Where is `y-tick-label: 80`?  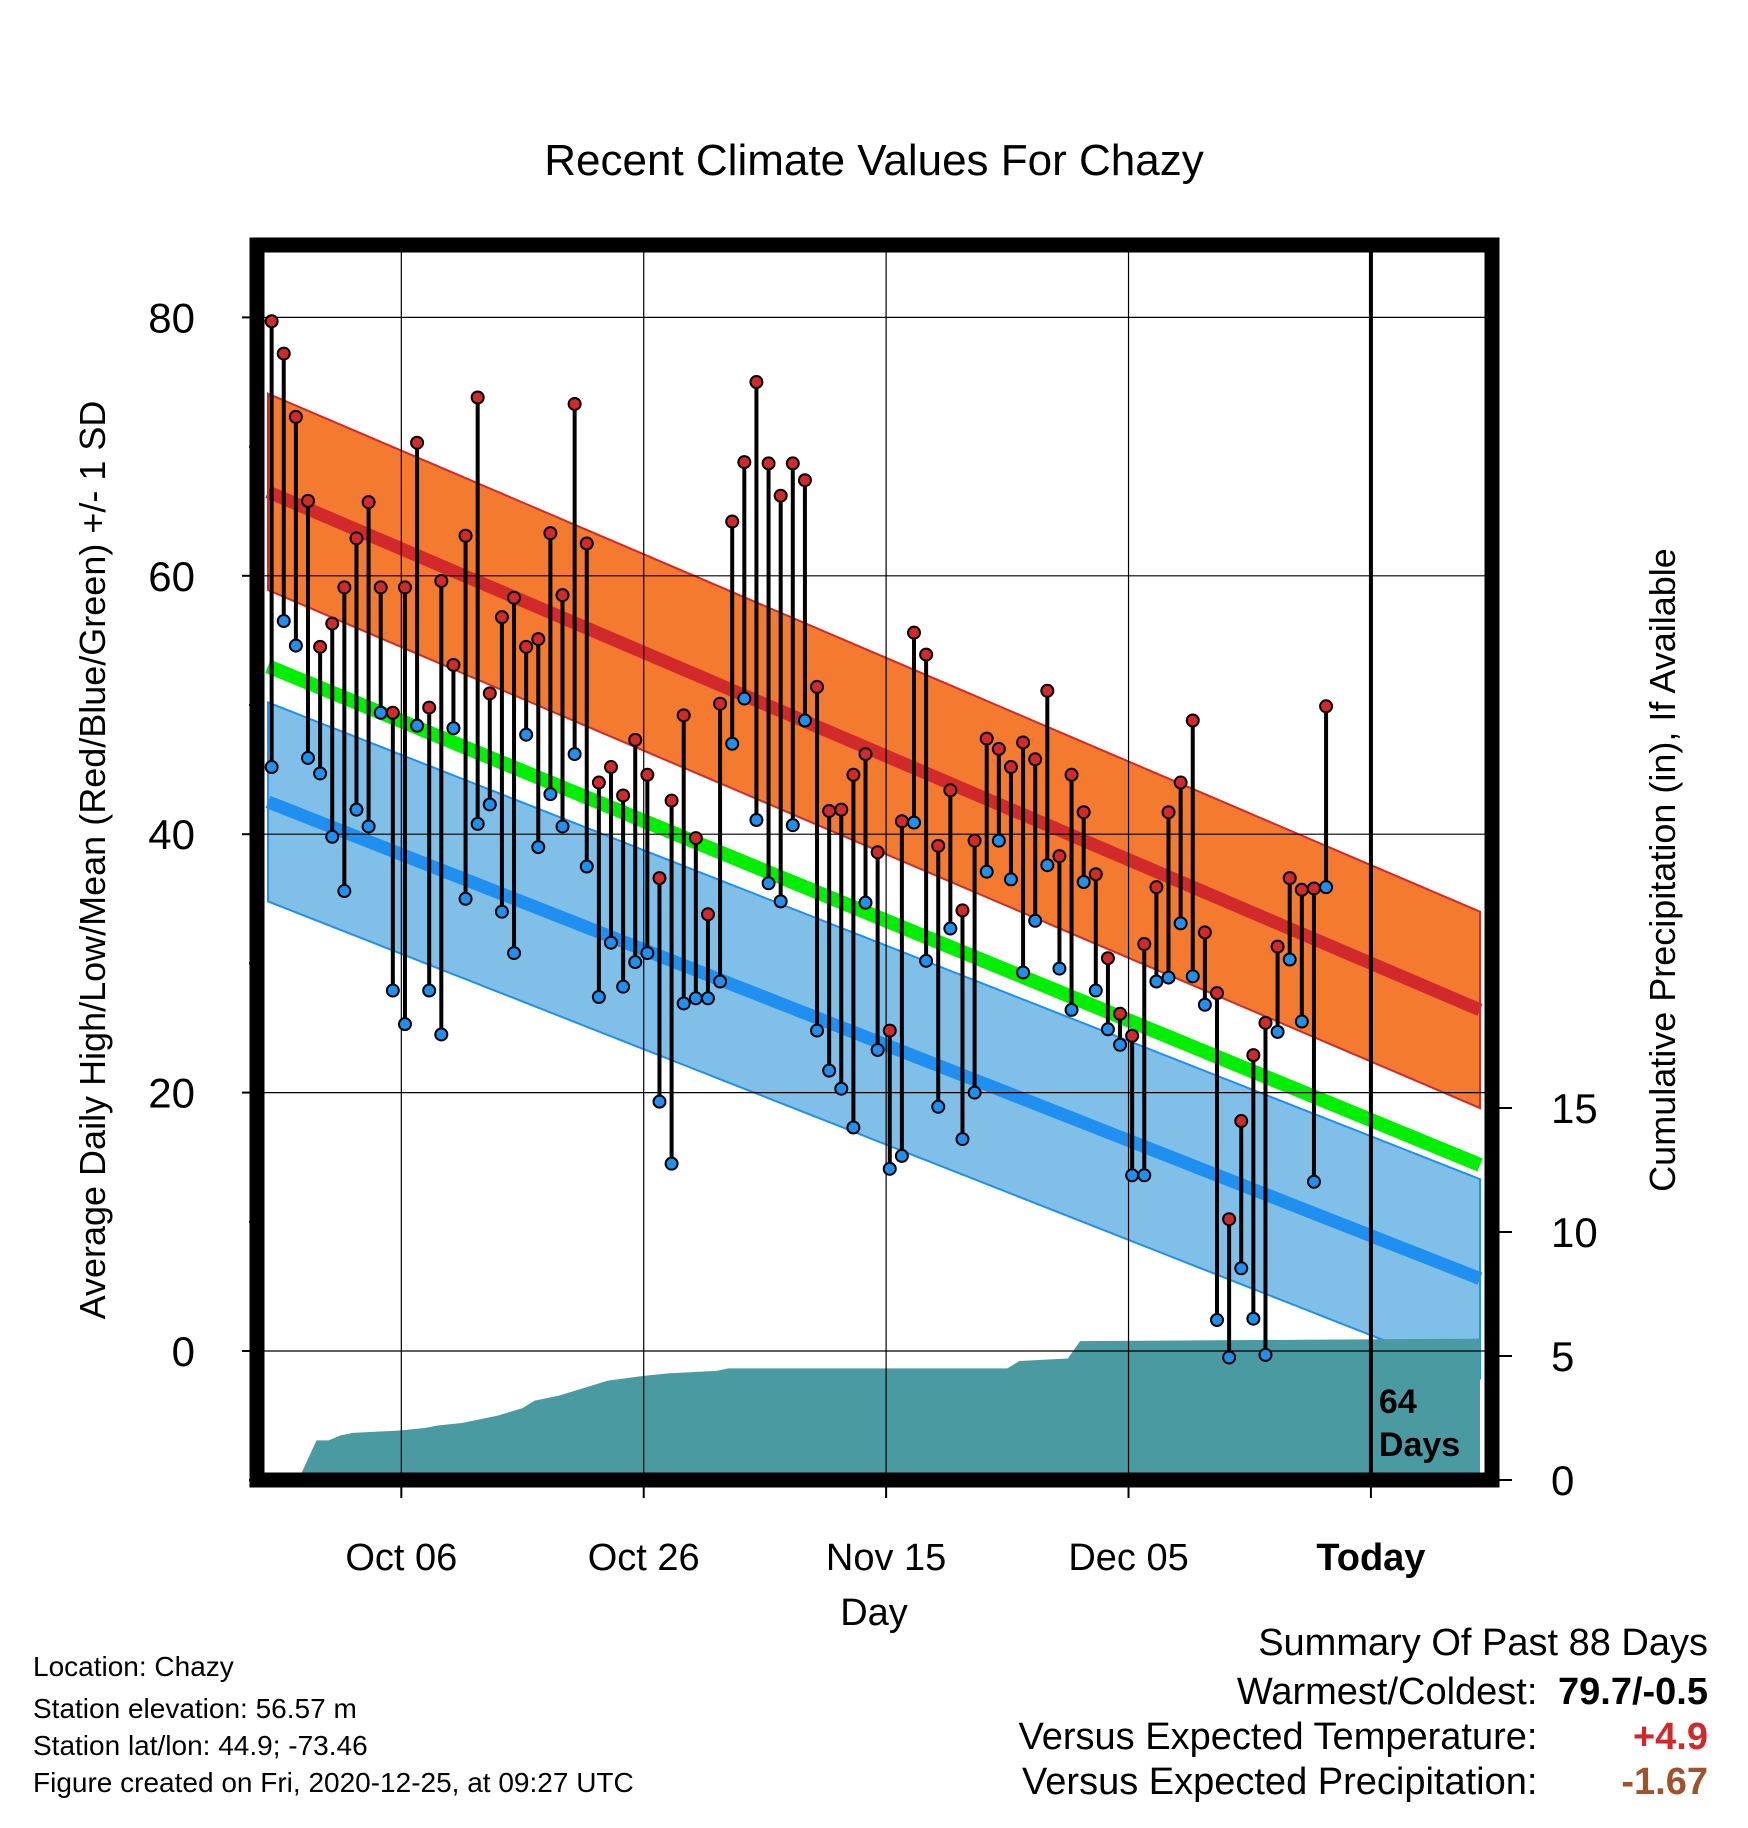
y-tick-label: 80 is located at coordinates (171, 317).